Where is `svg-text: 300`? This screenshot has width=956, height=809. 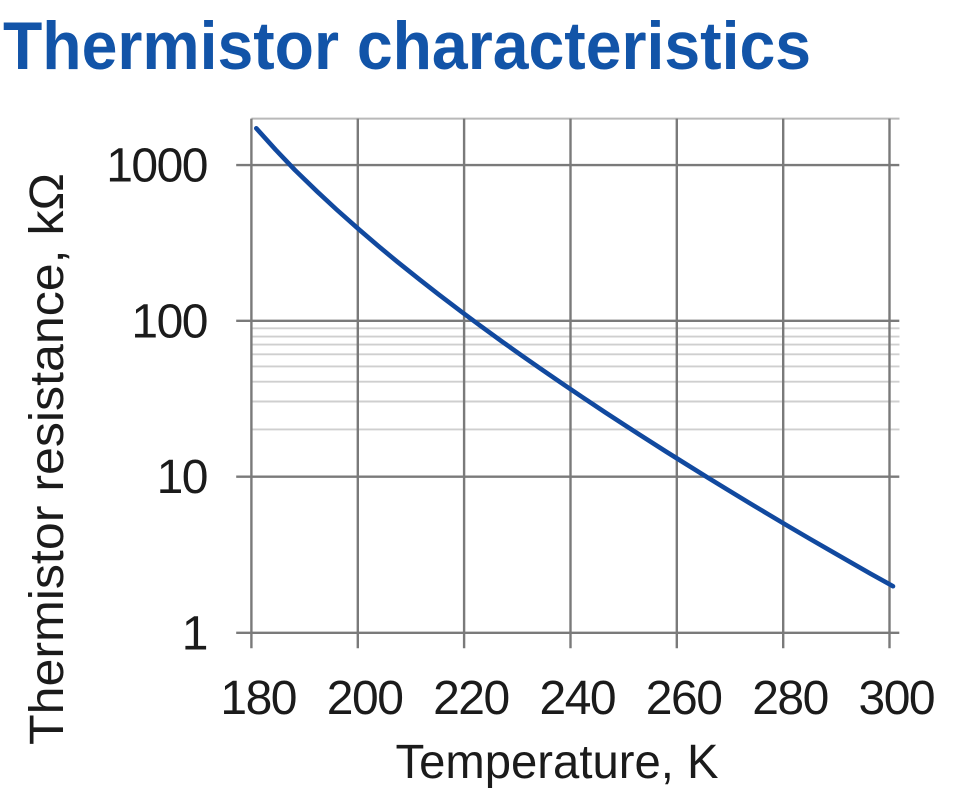
svg-text: 300 is located at coordinates (897, 698).